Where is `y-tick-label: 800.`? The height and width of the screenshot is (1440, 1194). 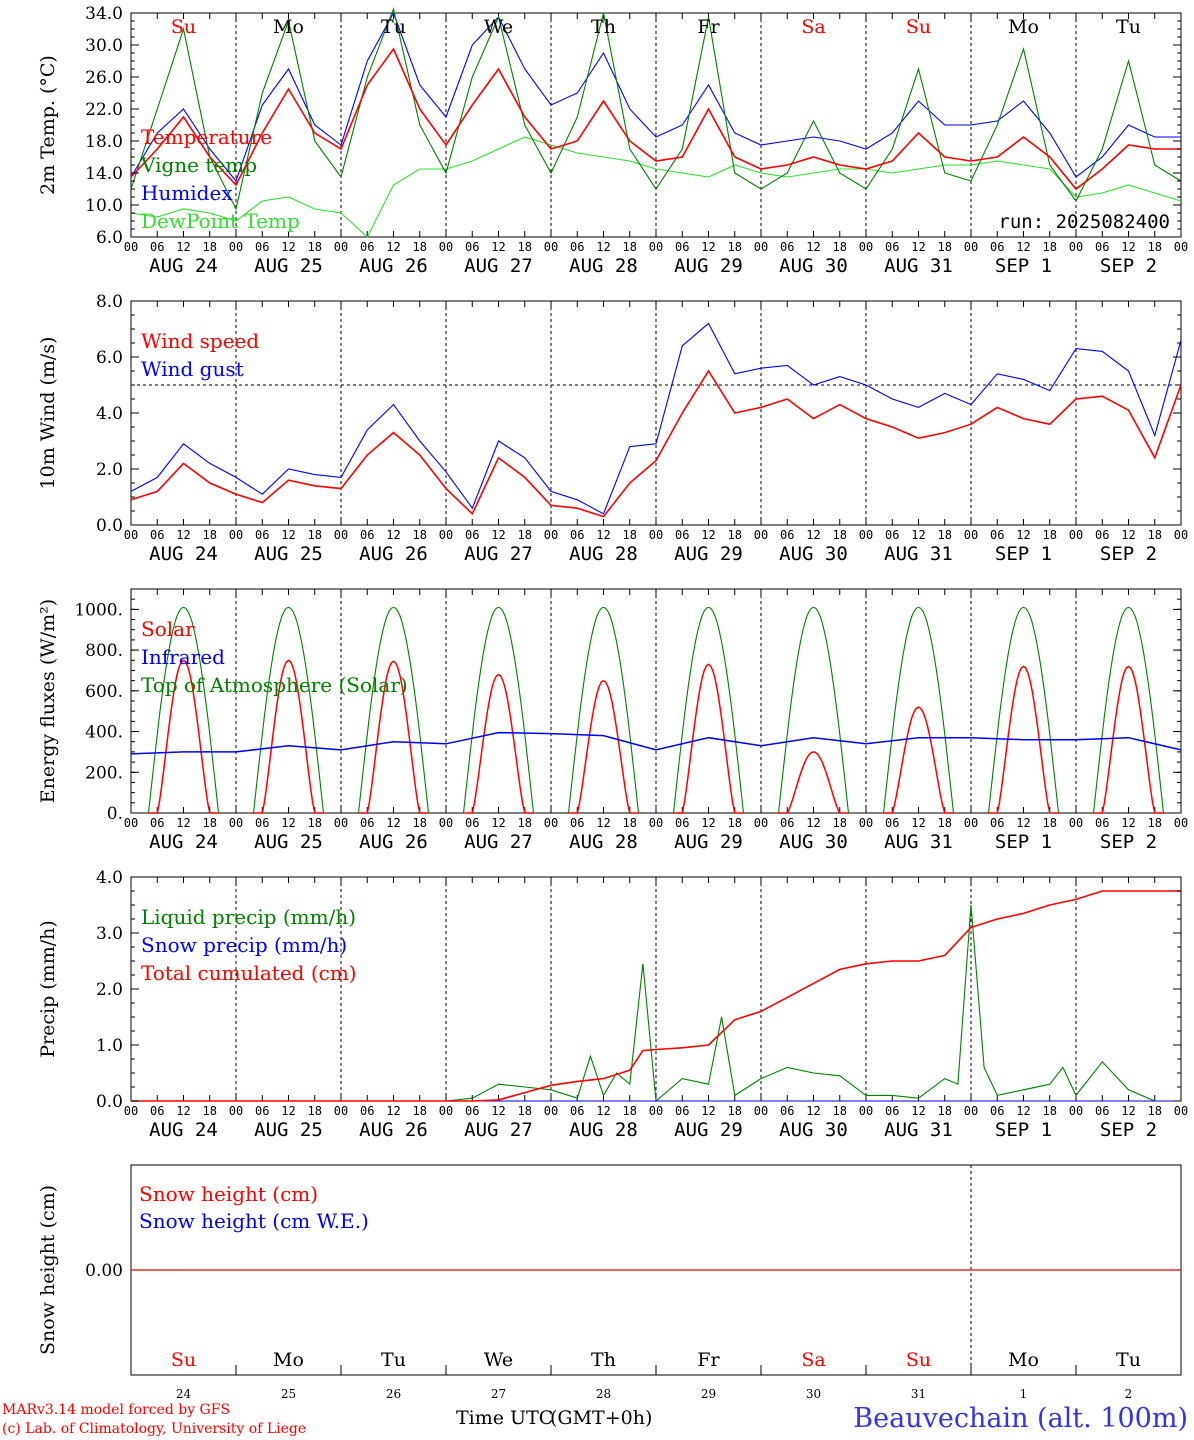 y-tick-label: 800. is located at coordinates (104, 651).